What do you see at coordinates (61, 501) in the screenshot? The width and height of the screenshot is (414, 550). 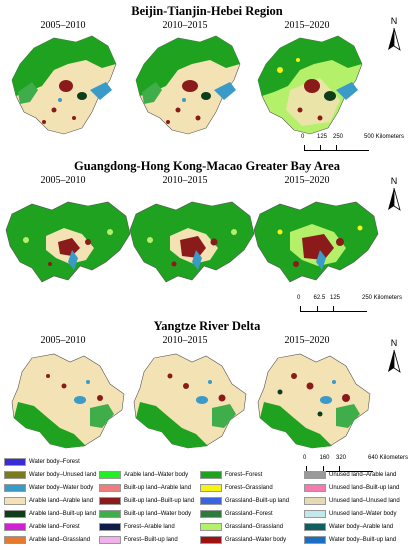 I see `legend-label: Arable land–Arable land` at bounding box center [61, 501].